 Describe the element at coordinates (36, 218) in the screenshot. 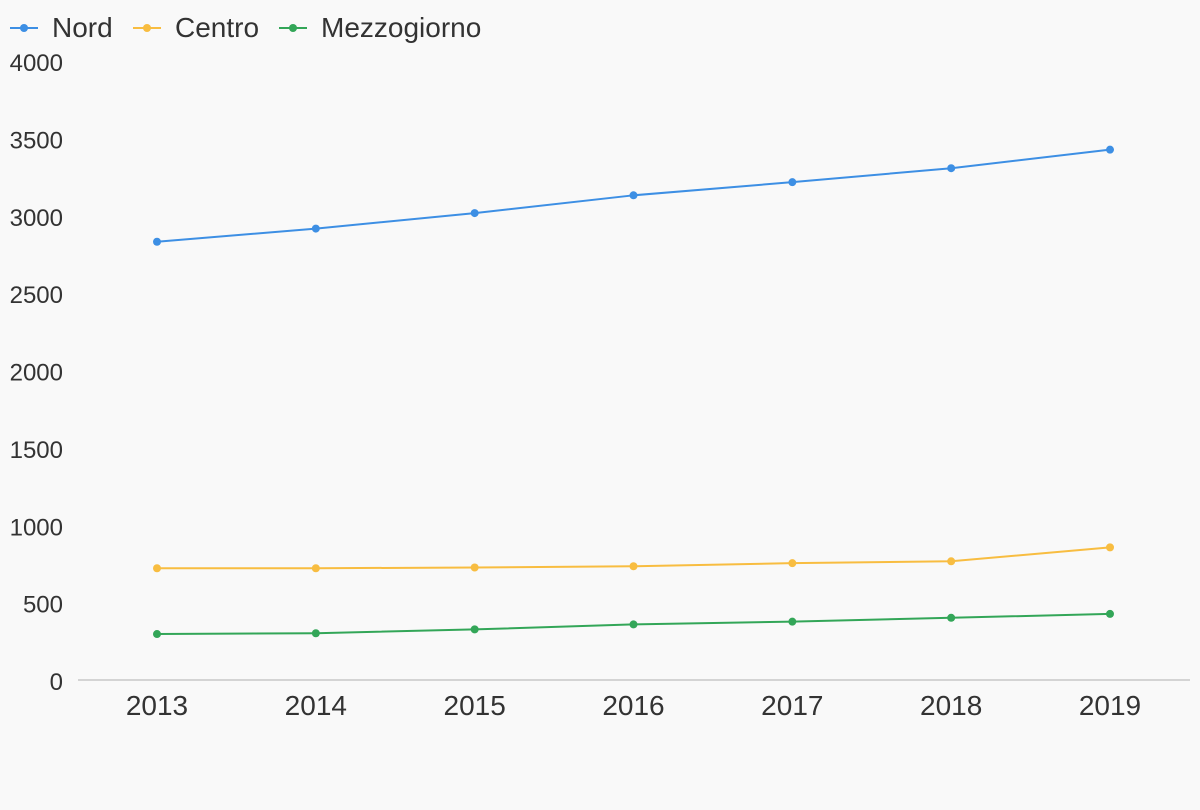

I see `y-tick-label: 3000` at that location.